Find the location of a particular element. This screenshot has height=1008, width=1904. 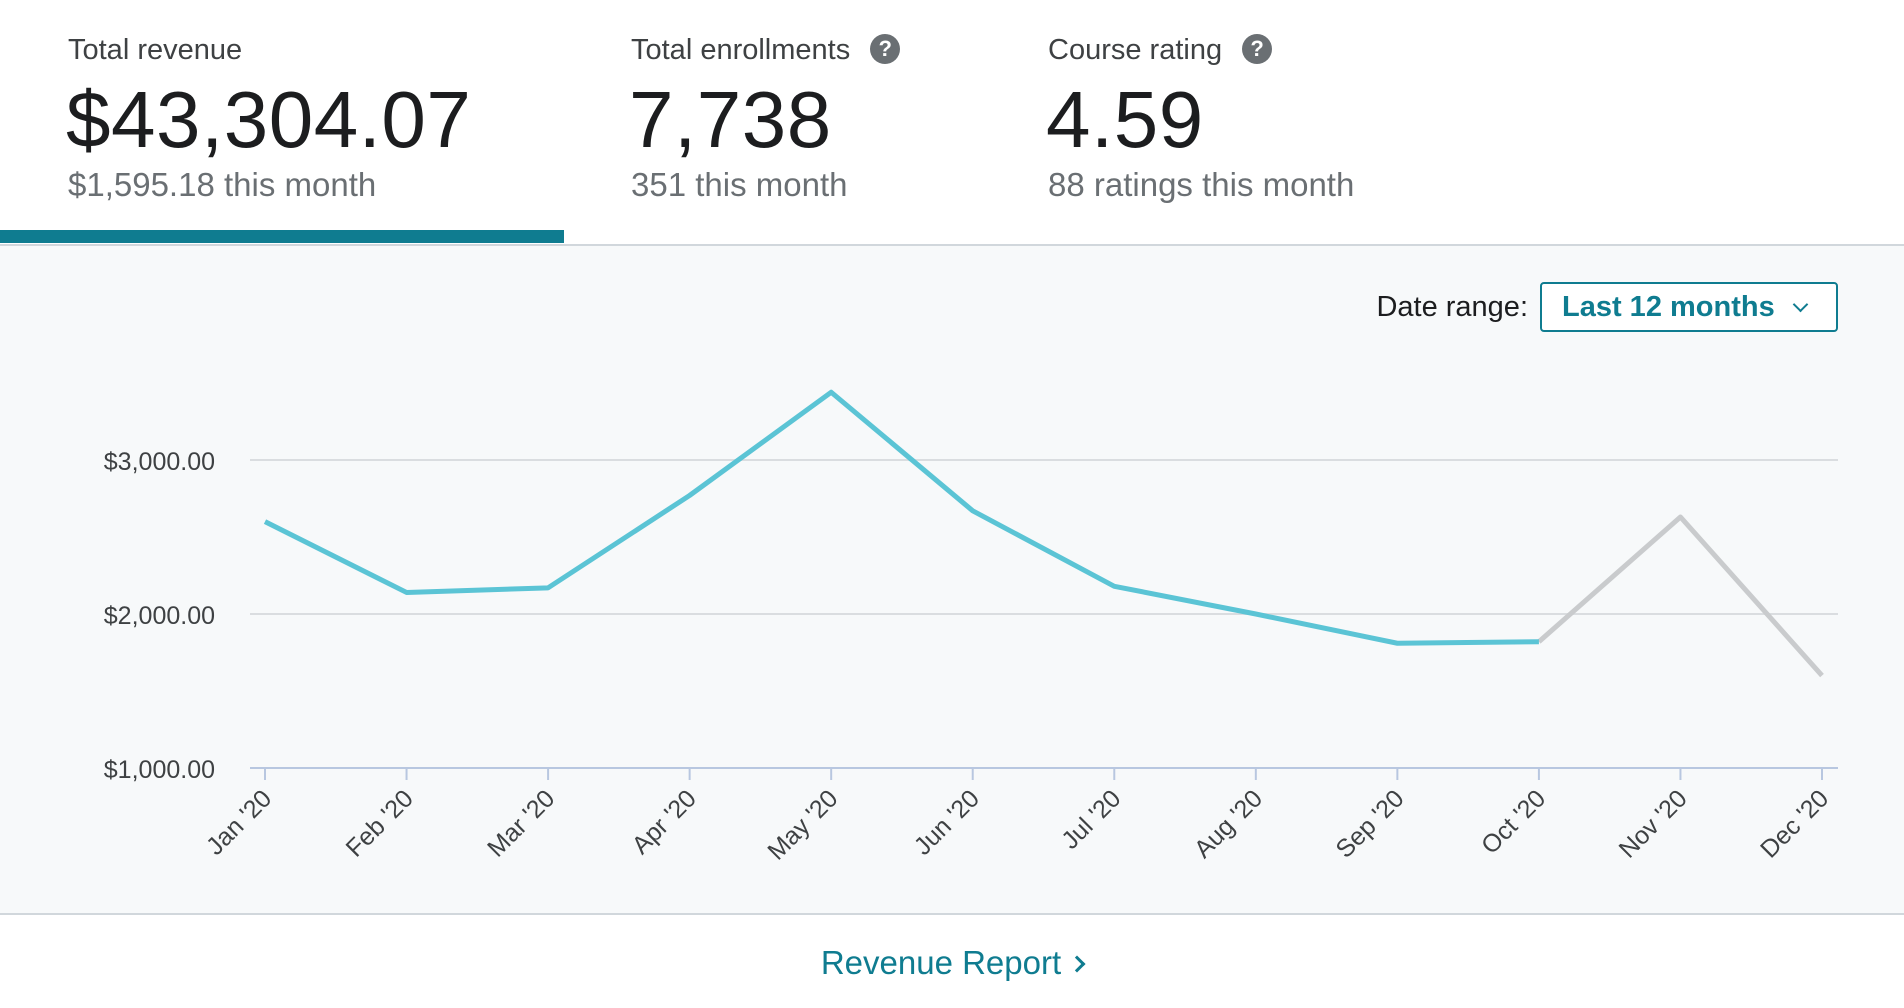

series-line-partial is located at coordinates (1680, 596).